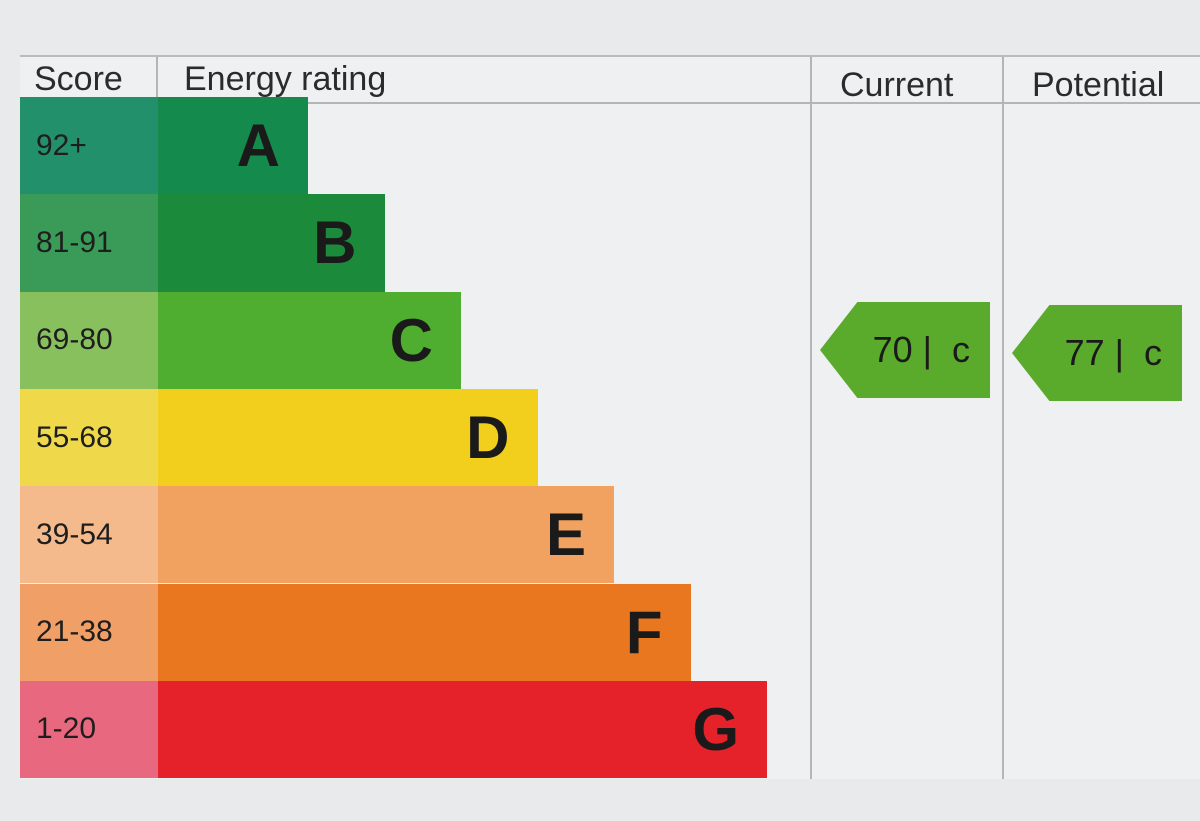 The image size is (1200, 821). What do you see at coordinates (1098, 85) in the screenshot?
I see `potential-header: Potential` at bounding box center [1098, 85].